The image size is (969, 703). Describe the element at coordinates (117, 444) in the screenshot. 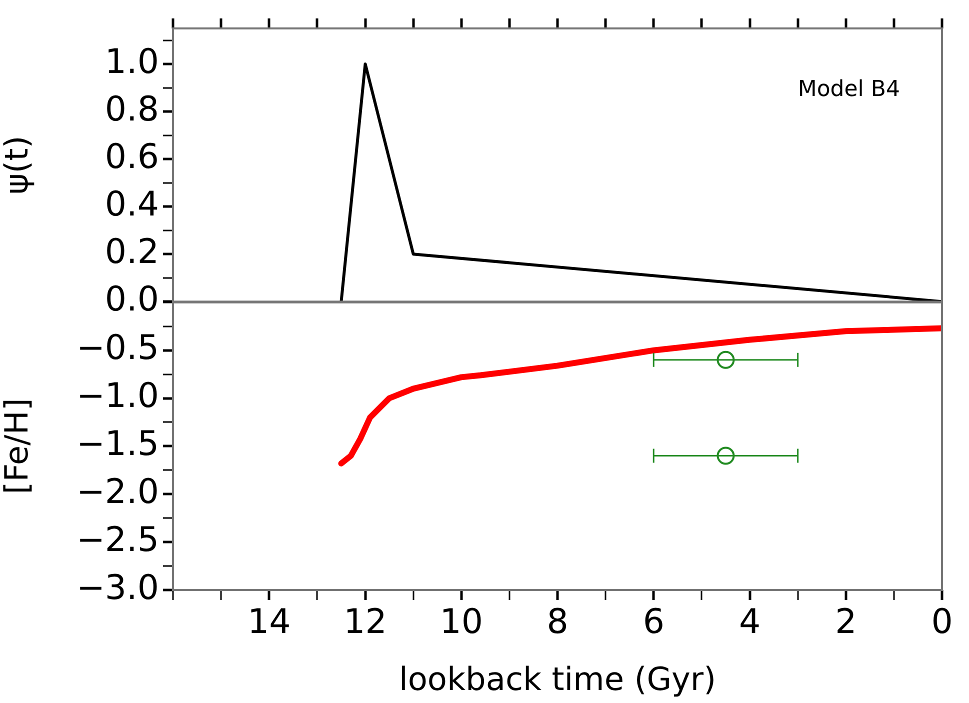

I see `y-tick-label: −1.5` at that location.